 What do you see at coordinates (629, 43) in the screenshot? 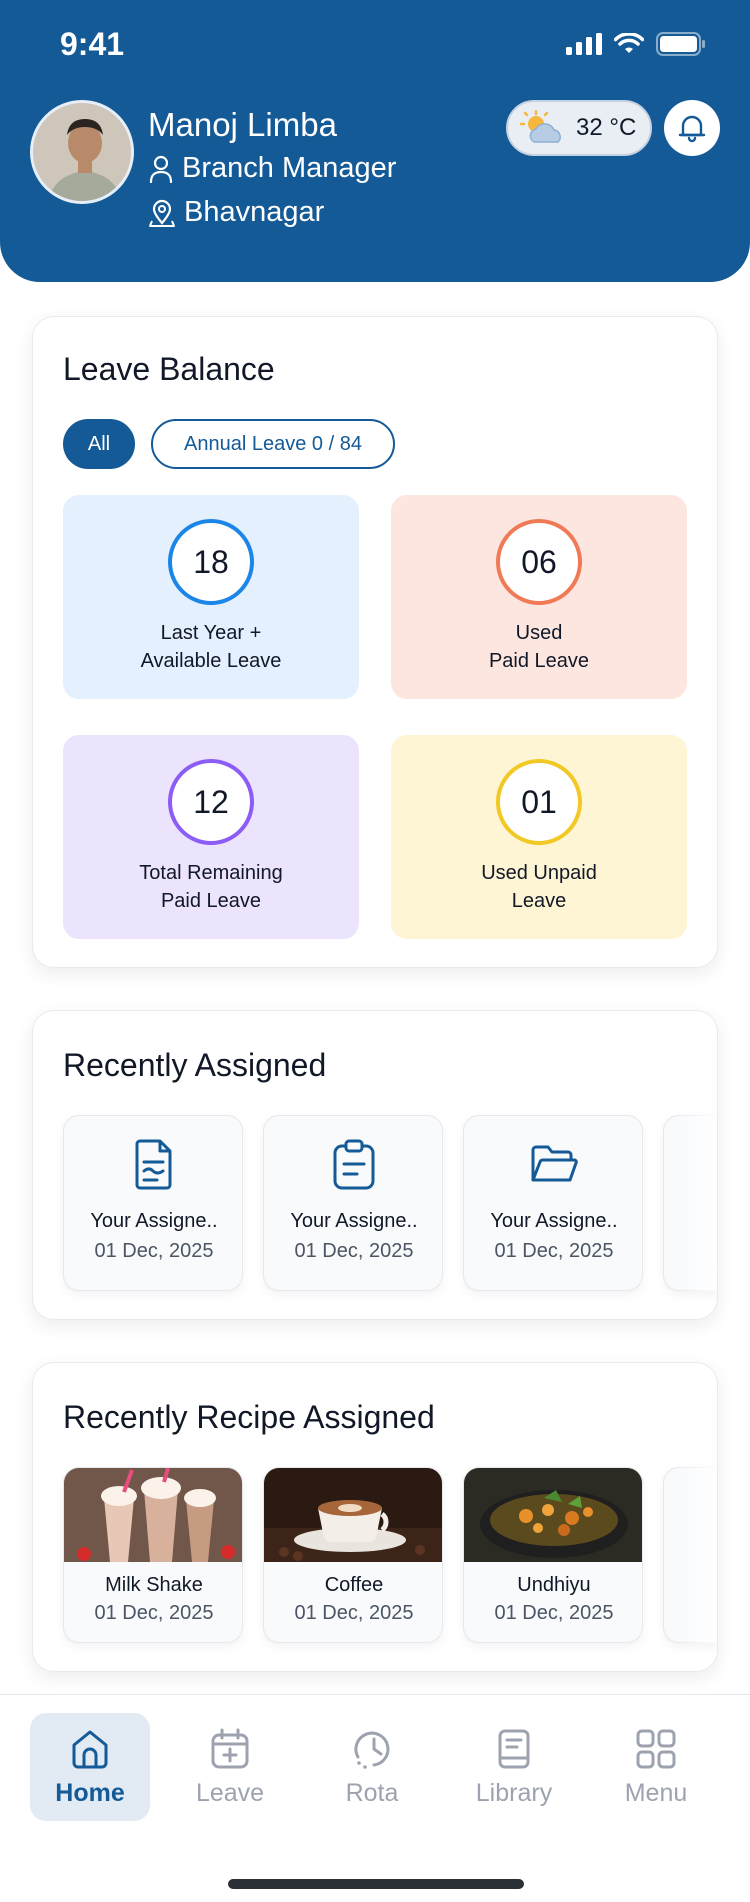
I see `wifi-icon` at bounding box center [629, 43].